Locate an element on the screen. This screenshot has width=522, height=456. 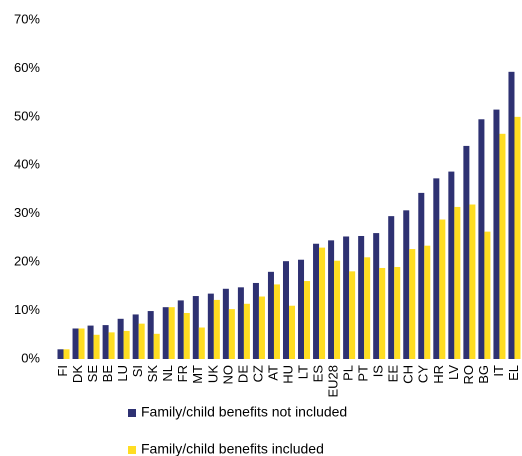
legend-label: Family/child benefits included is located at coordinates (232, 448).